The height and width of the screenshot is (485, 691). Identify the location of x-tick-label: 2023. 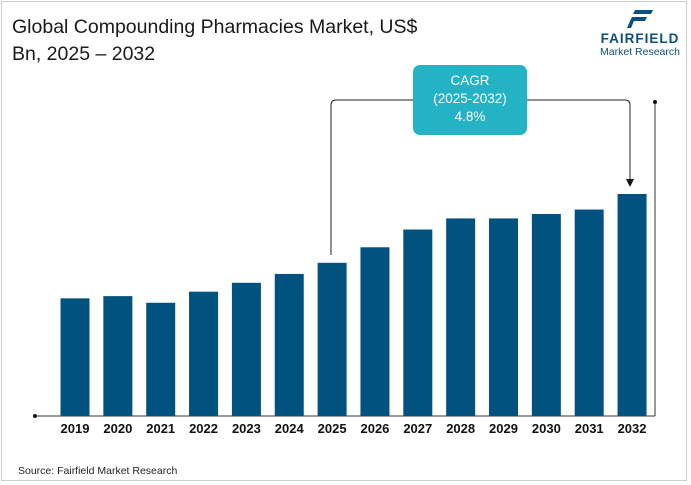
(246, 428).